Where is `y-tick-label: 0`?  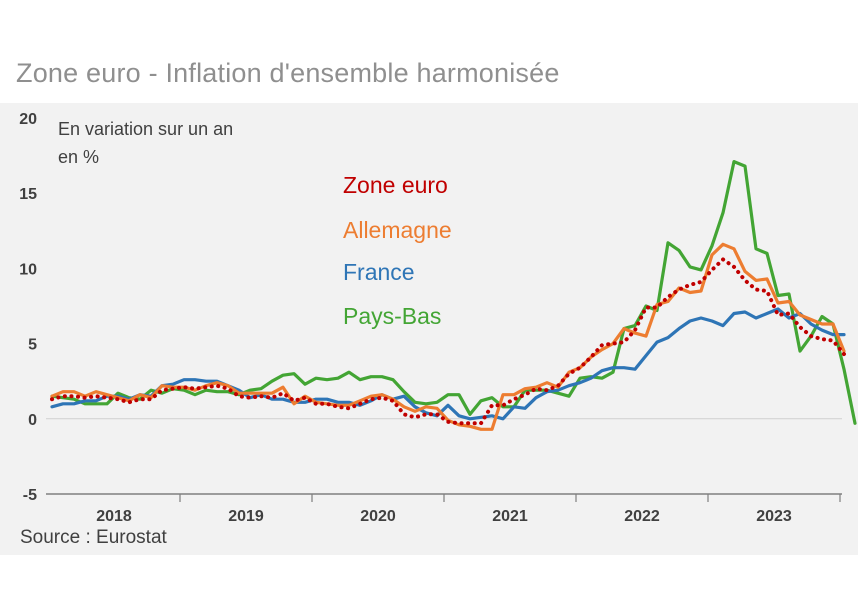
y-tick-label: 0 is located at coordinates (32, 420).